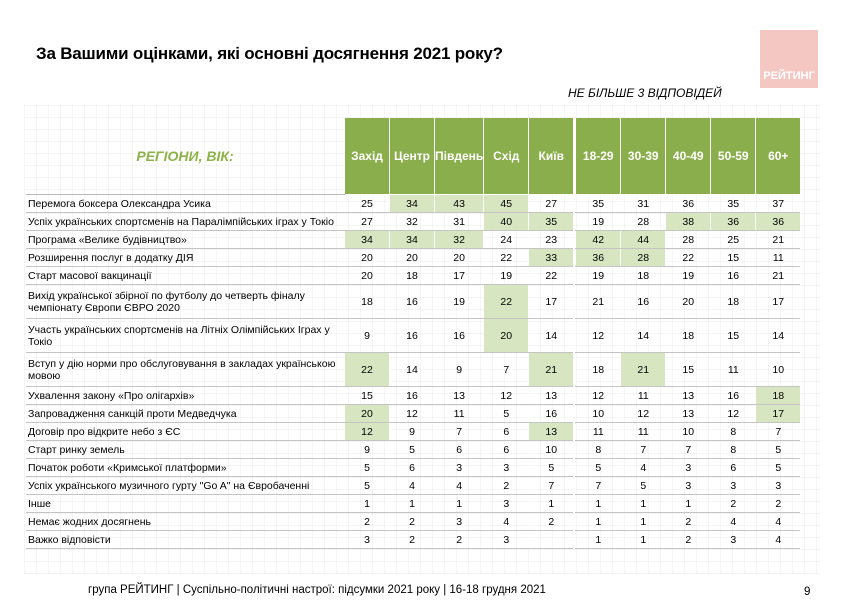 This screenshot has width=842, height=602. What do you see at coordinates (574, 156) in the screenshot?
I see `column-gap` at bounding box center [574, 156].